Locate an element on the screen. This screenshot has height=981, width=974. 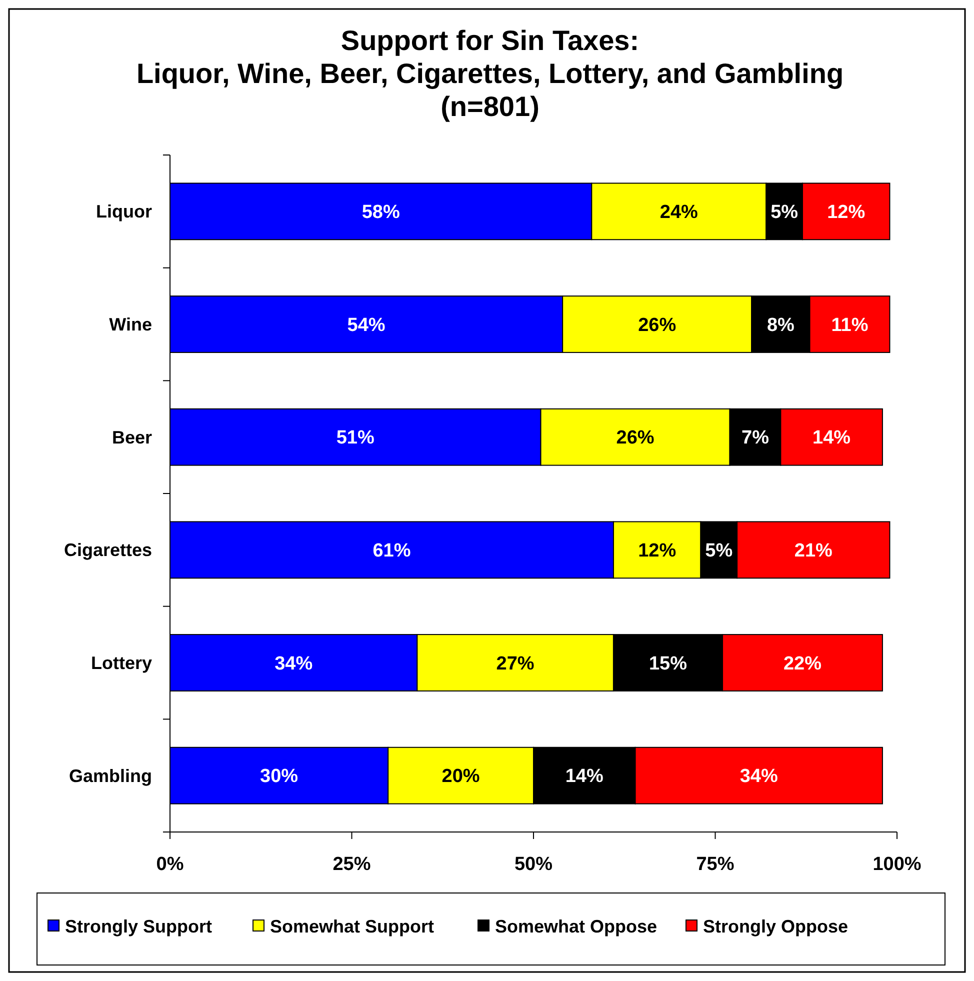
x-tick-label: 75% is located at coordinates (715, 864).